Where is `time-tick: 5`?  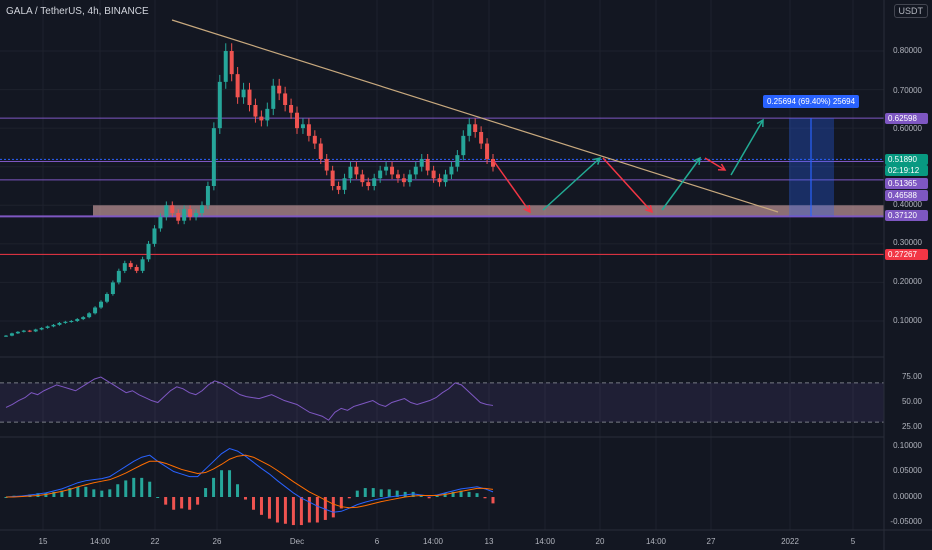 time-tick: 5 is located at coordinates (853, 541).